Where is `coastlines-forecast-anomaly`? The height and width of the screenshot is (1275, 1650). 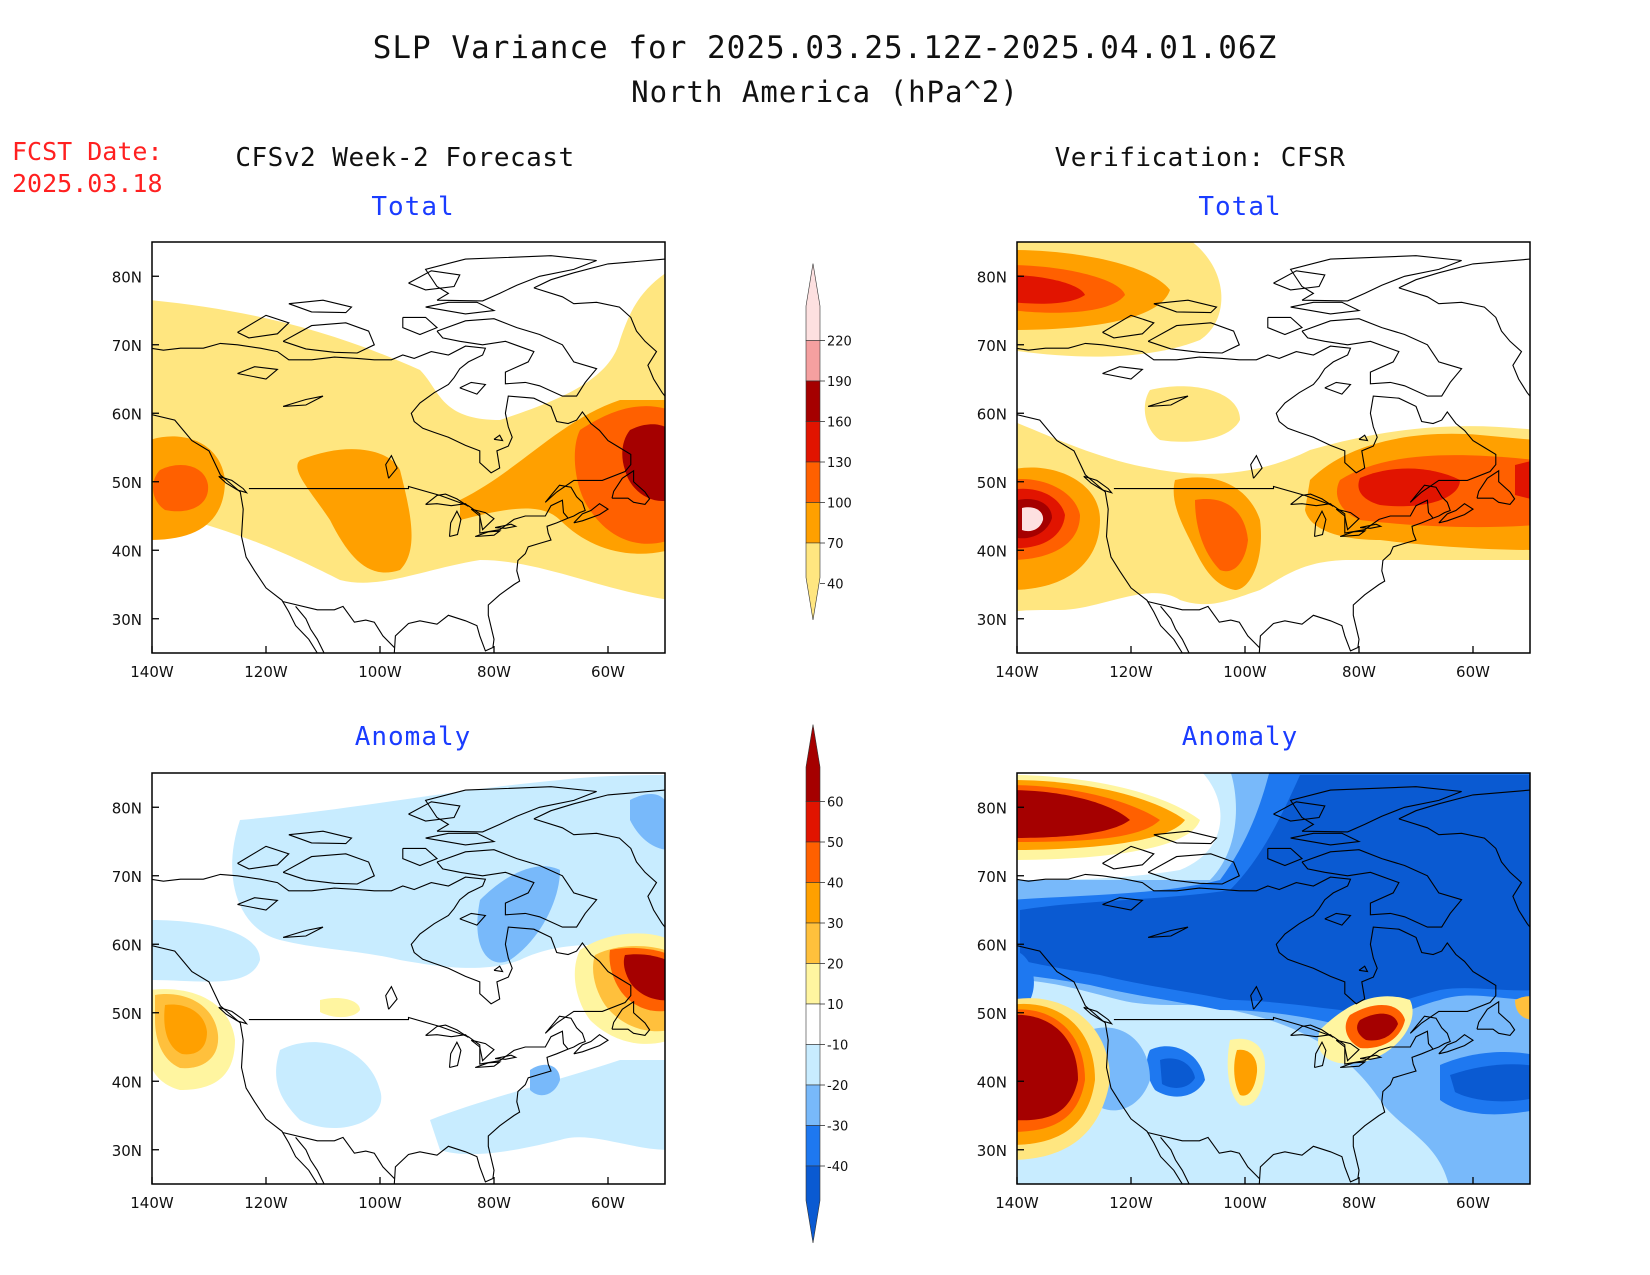 coastlines-forecast-anomaly is located at coordinates (408, 985).